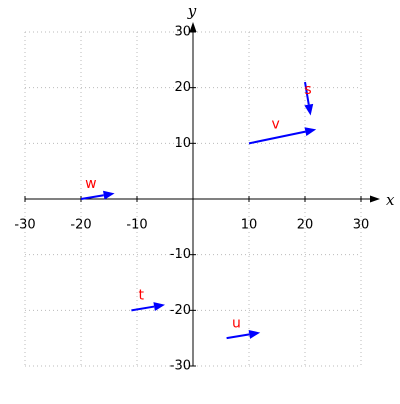  What do you see at coordinates (24, 225) in the screenshot?
I see `x-tick-label: -30` at bounding box center [24, 225].